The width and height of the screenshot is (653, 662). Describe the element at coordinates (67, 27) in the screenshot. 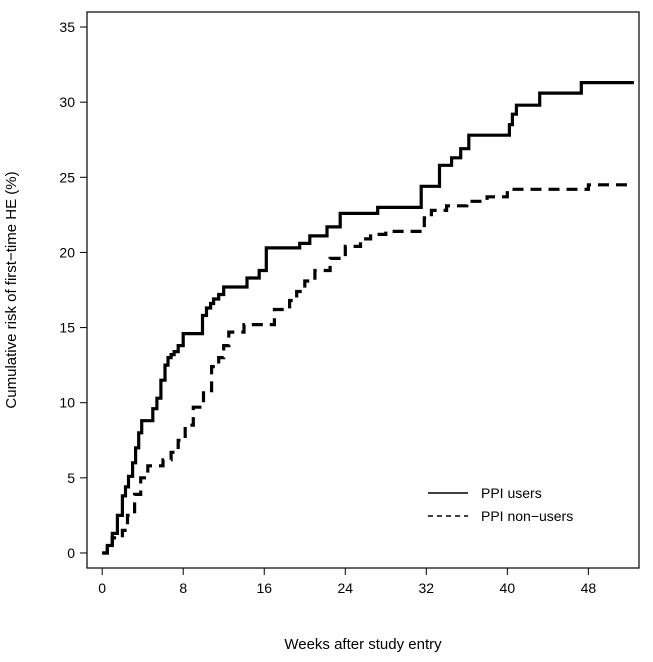

I see `y-tick-label: 35` at that location.